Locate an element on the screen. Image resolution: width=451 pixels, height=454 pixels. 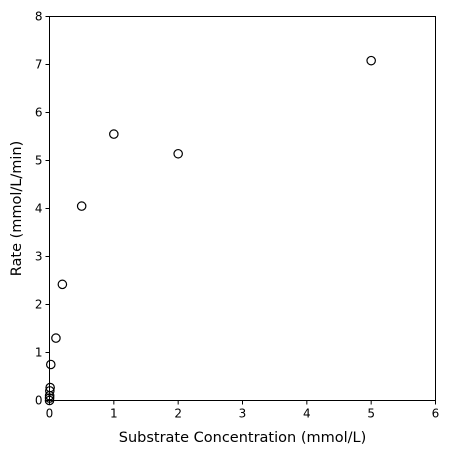
y-tick-label: 0 is located at coordinates (39, 401).